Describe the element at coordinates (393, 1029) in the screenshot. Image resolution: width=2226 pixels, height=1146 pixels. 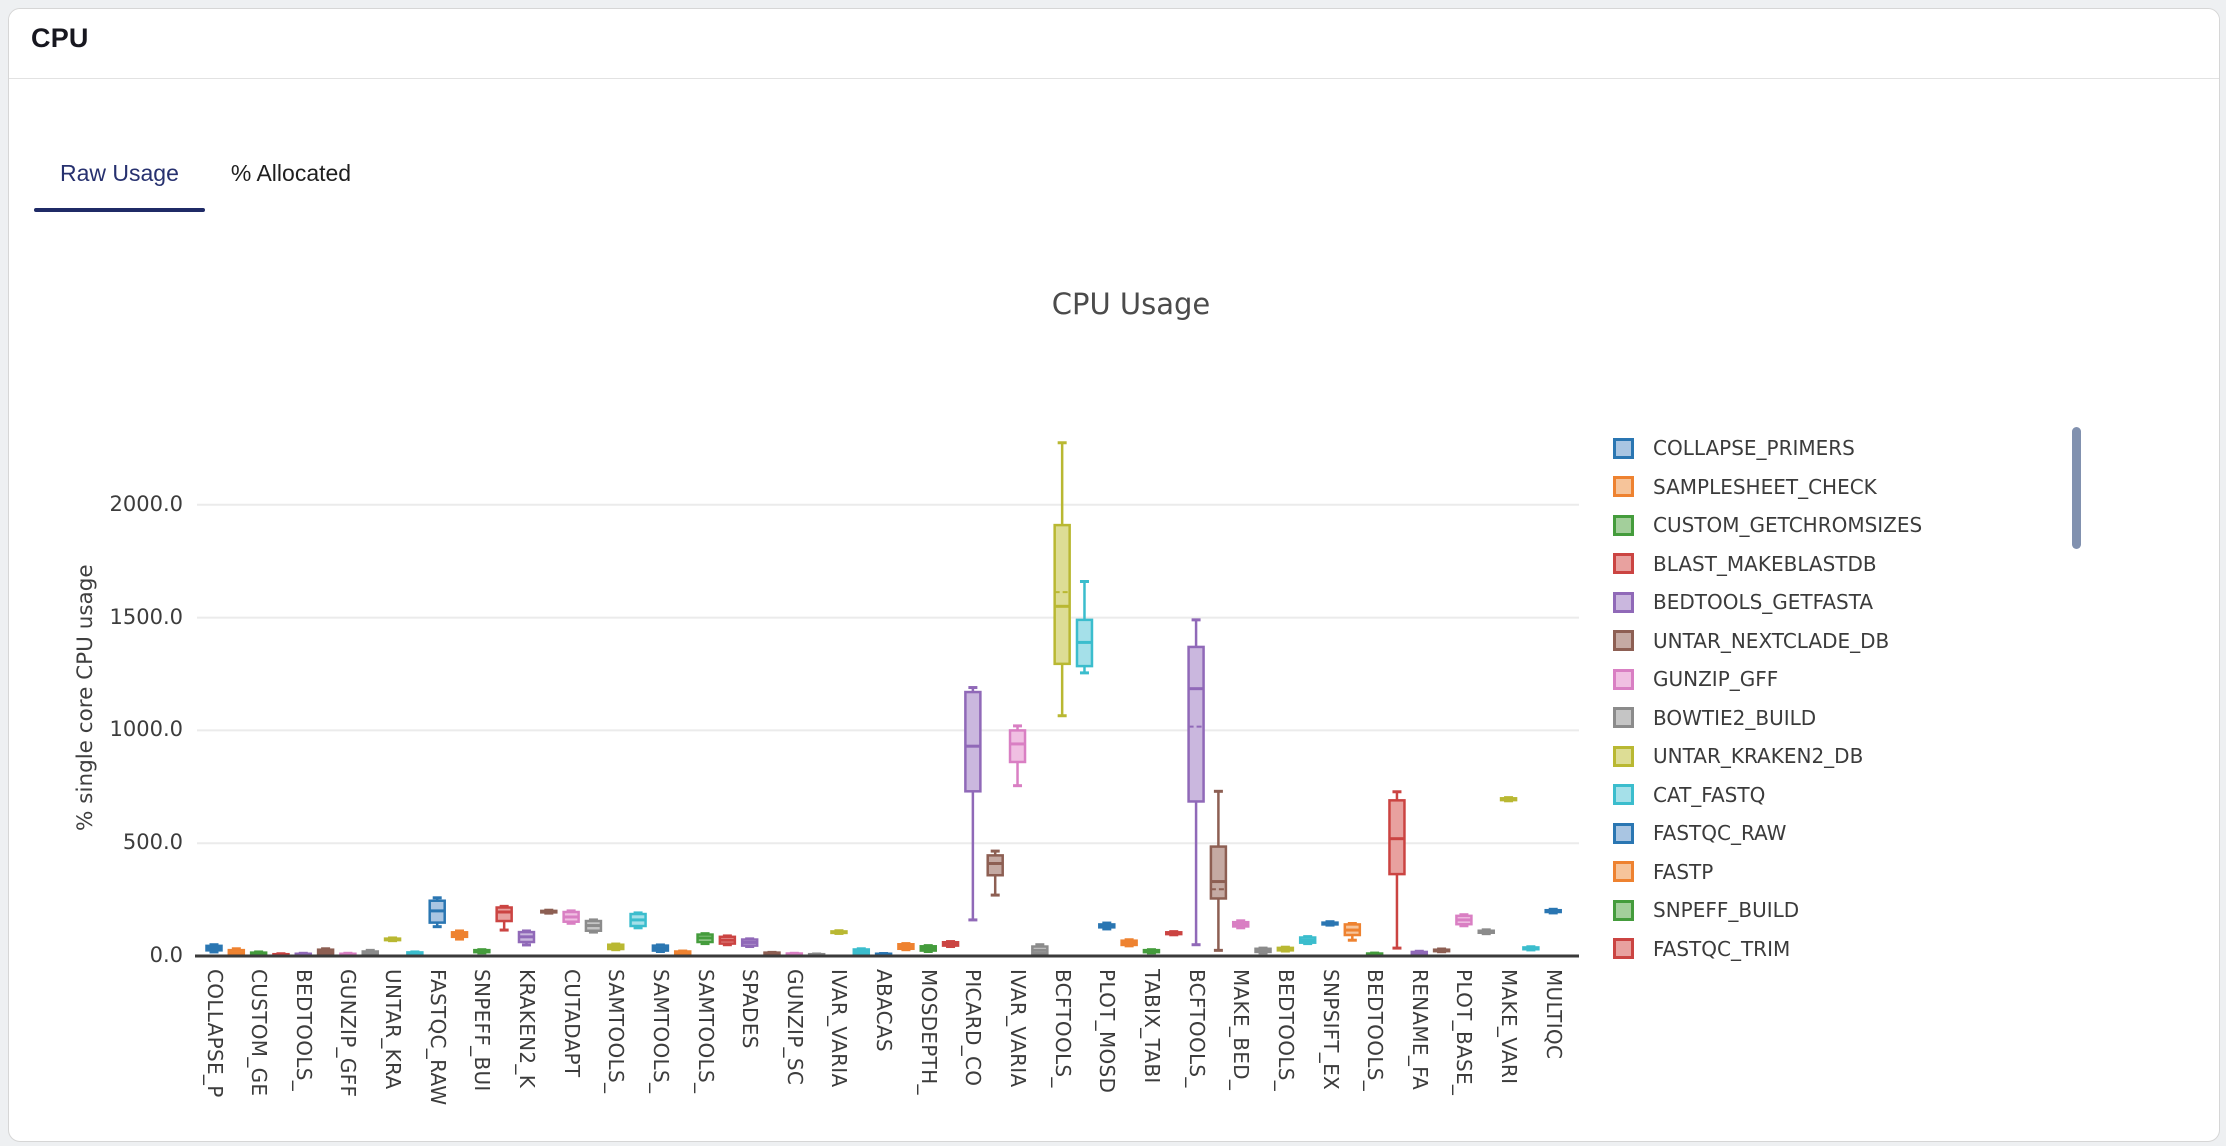
I see `x-tick-label: UNTAR_KRA` at that location.